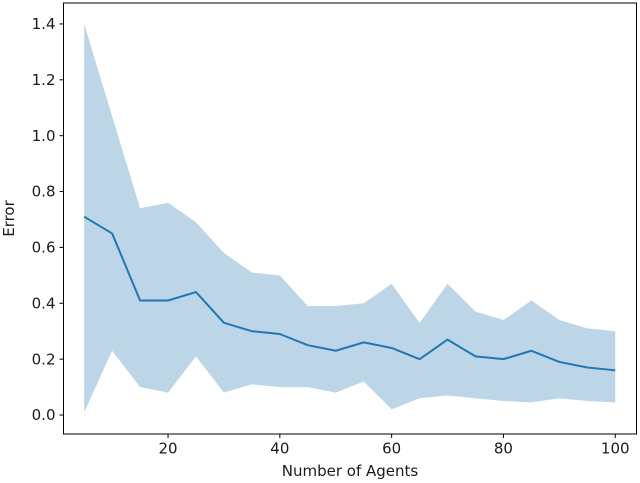 The height and width of the screenshot is (483, 640). Describe the element at coordinates (350, 471) in the screenshot. I see `x-axis-label: Number of Agents` at that location.